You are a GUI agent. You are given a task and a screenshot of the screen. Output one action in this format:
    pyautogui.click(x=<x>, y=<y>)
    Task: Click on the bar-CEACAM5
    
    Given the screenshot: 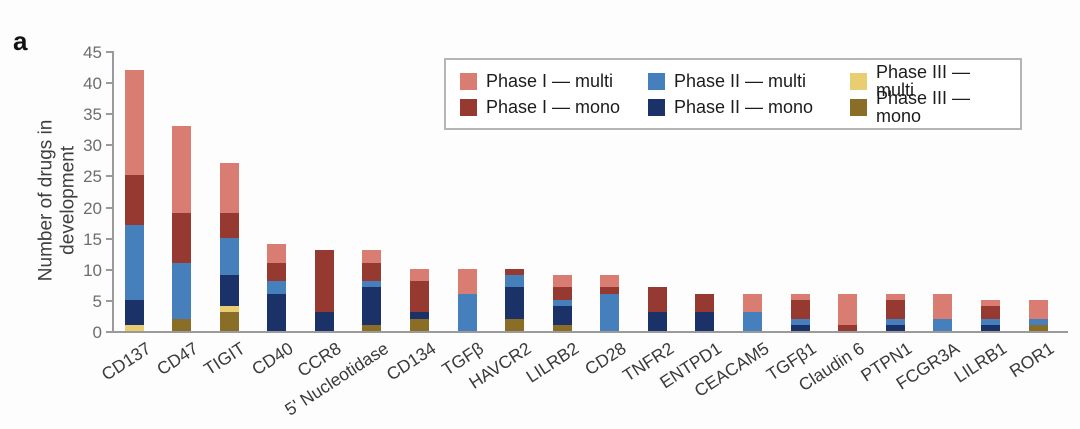 What is the action you would take?
    pyautogui.click(x=753, y=312)
    